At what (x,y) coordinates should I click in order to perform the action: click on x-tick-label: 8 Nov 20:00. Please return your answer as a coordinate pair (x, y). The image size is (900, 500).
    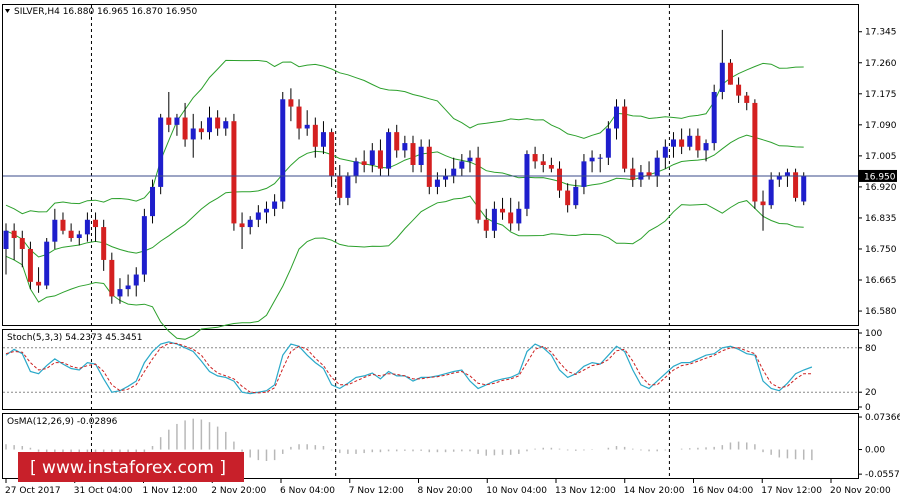
    Looking at the image, I should click on (445, 491).